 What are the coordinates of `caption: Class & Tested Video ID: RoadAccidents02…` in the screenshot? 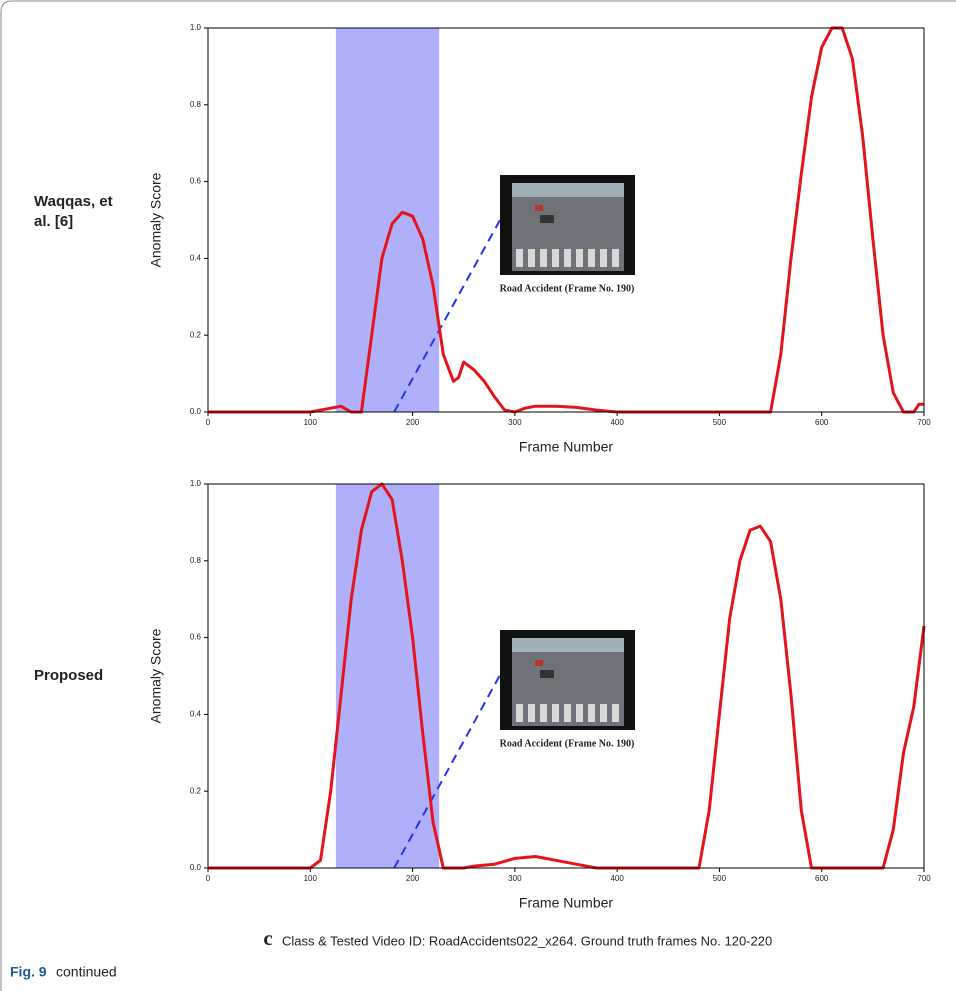 It's located at (527, 940).